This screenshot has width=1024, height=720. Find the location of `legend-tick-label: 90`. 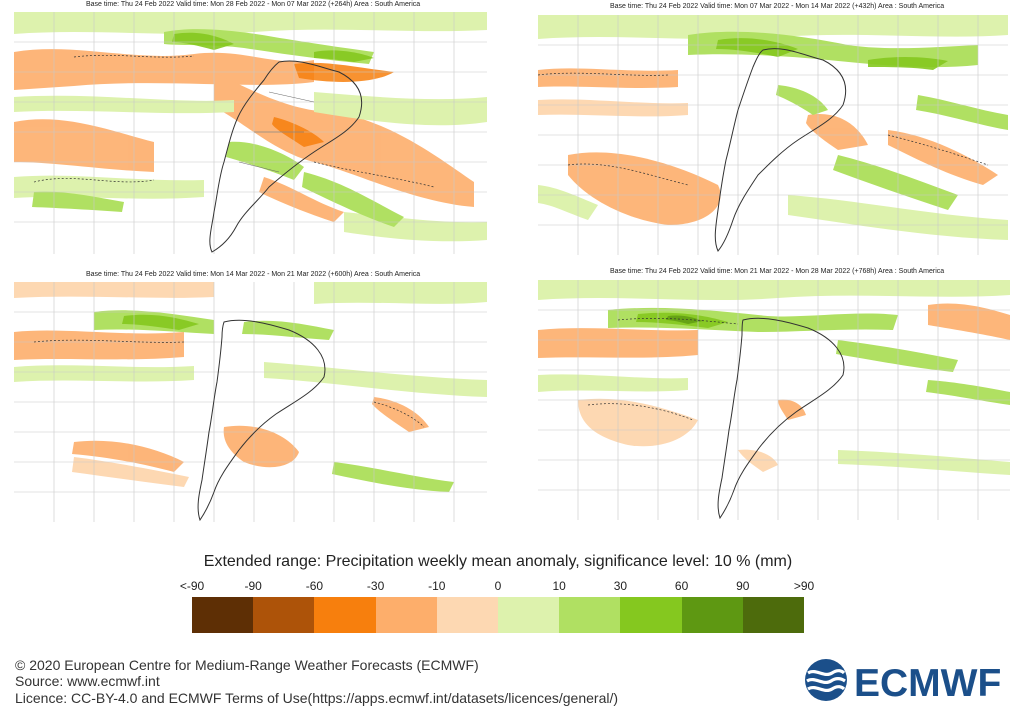

legend-tick-label: 90 is located at coordinates (743, 586).